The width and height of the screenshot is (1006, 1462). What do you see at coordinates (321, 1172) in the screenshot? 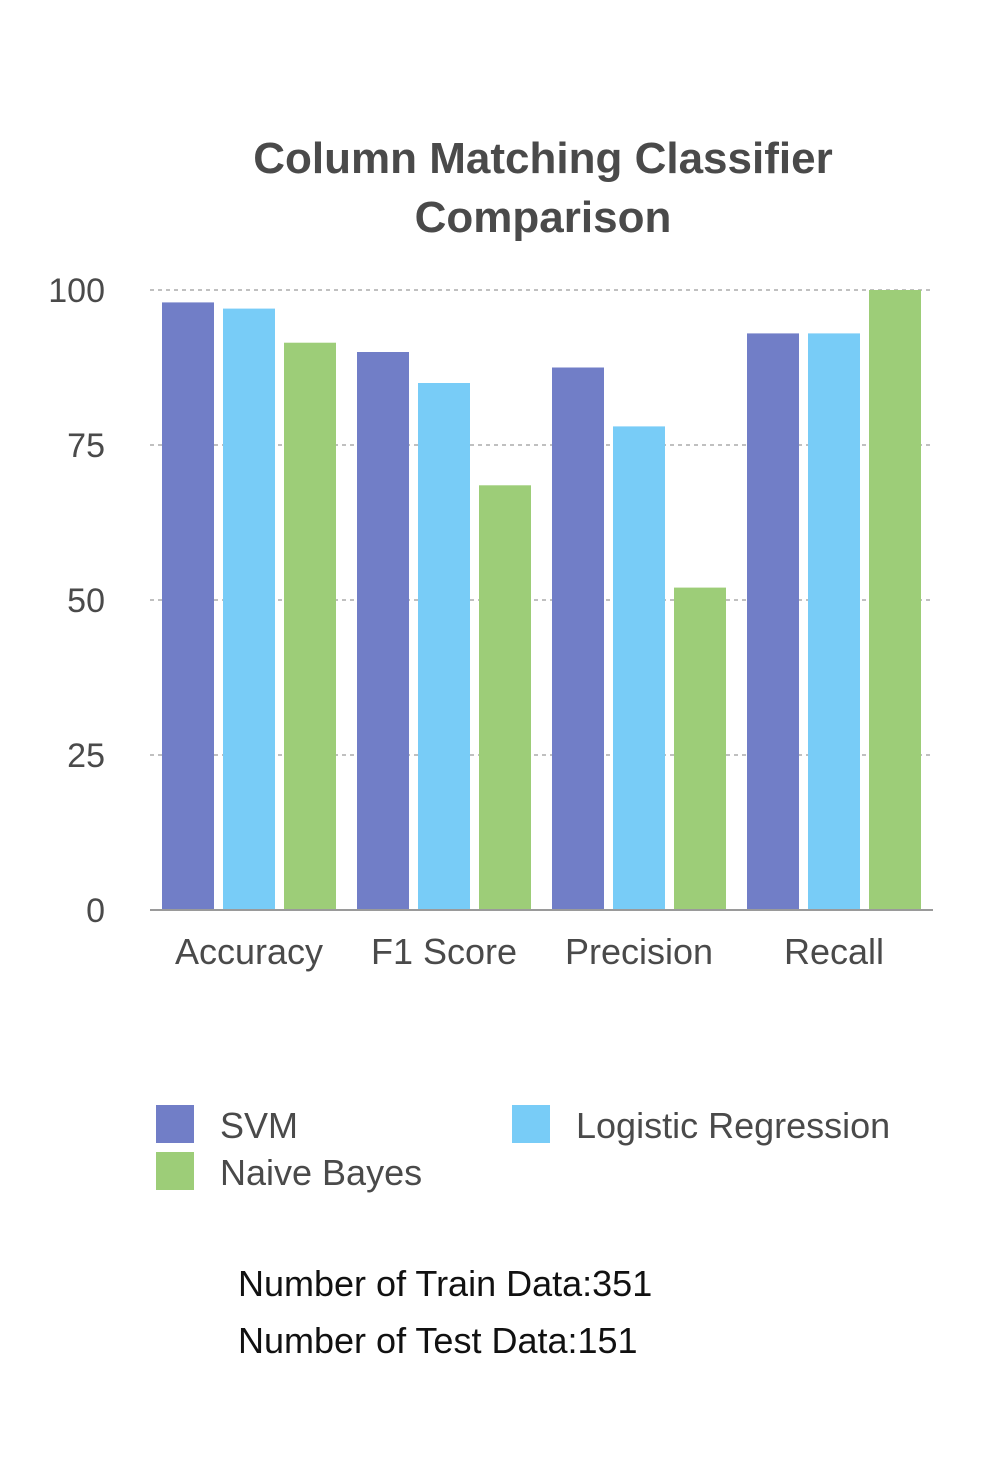
I see `legend-label-naive-bayes: Naive Bayes` at bounding box center [321, 1172].